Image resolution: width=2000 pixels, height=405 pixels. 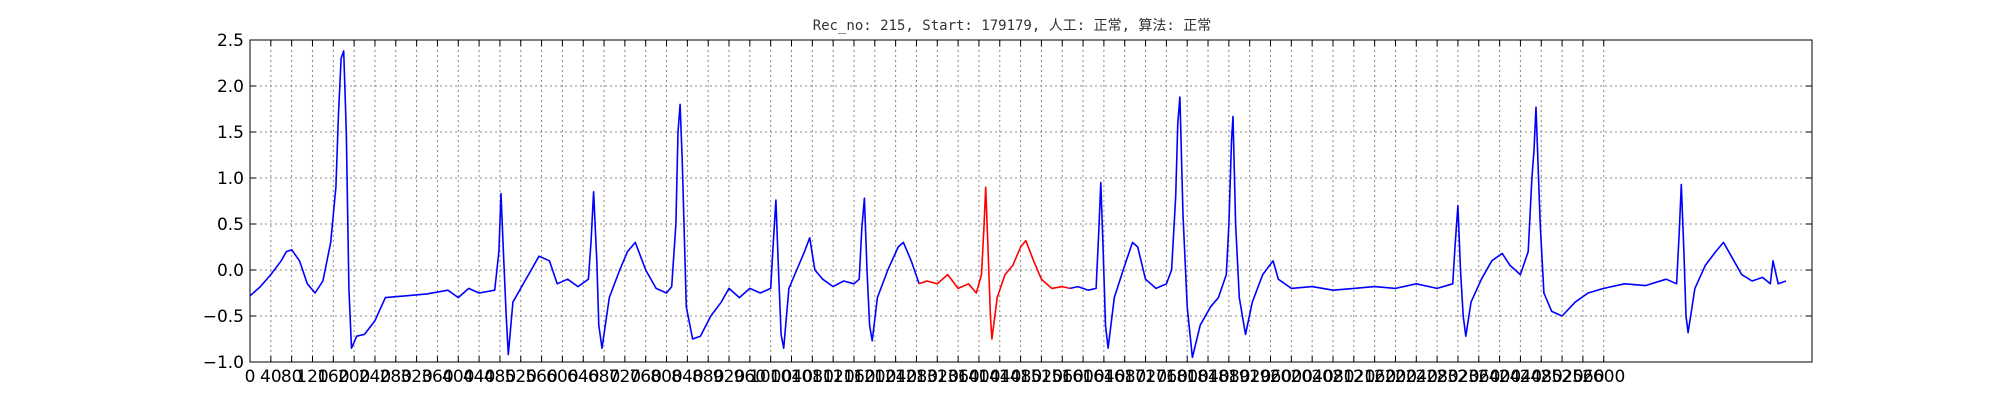 What do you see at coordinates (1353, 377) in the screenshot?
I see `x-tick-label: 2120` at bounding box center [1353, 377].